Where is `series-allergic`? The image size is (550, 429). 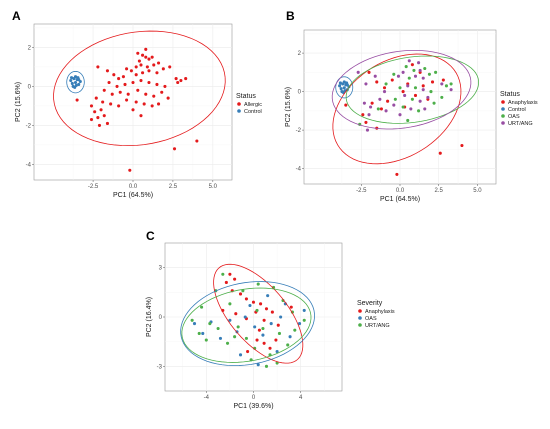
series-allergic is located at coordinates (137, 109).